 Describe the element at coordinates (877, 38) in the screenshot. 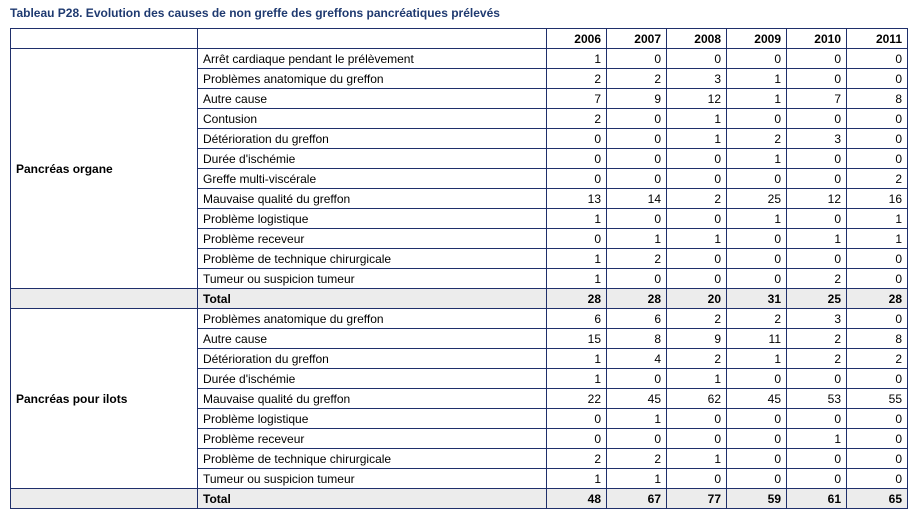

I see `year-header: 2011` at that location.